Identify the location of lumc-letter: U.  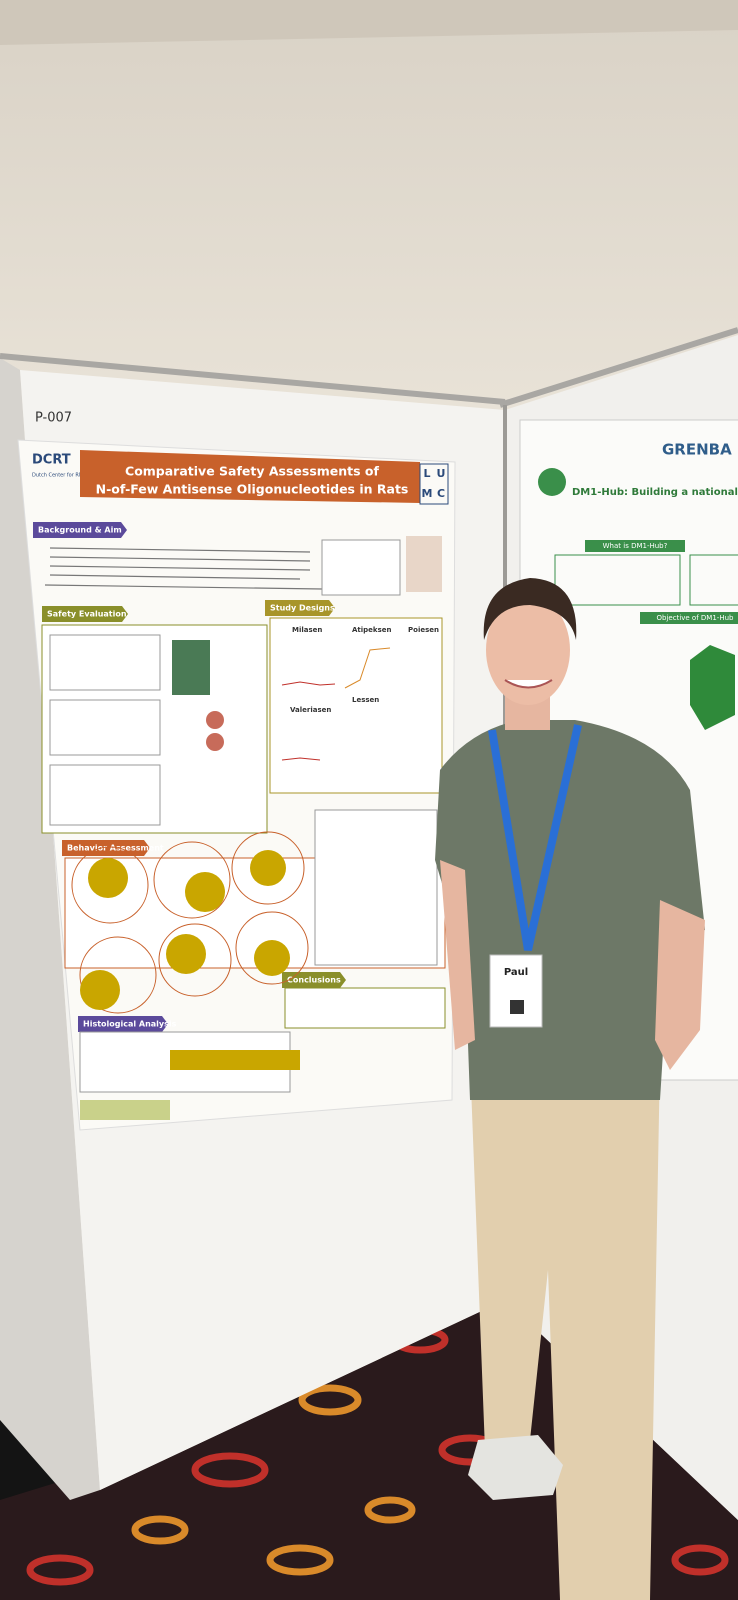
(441, 473).